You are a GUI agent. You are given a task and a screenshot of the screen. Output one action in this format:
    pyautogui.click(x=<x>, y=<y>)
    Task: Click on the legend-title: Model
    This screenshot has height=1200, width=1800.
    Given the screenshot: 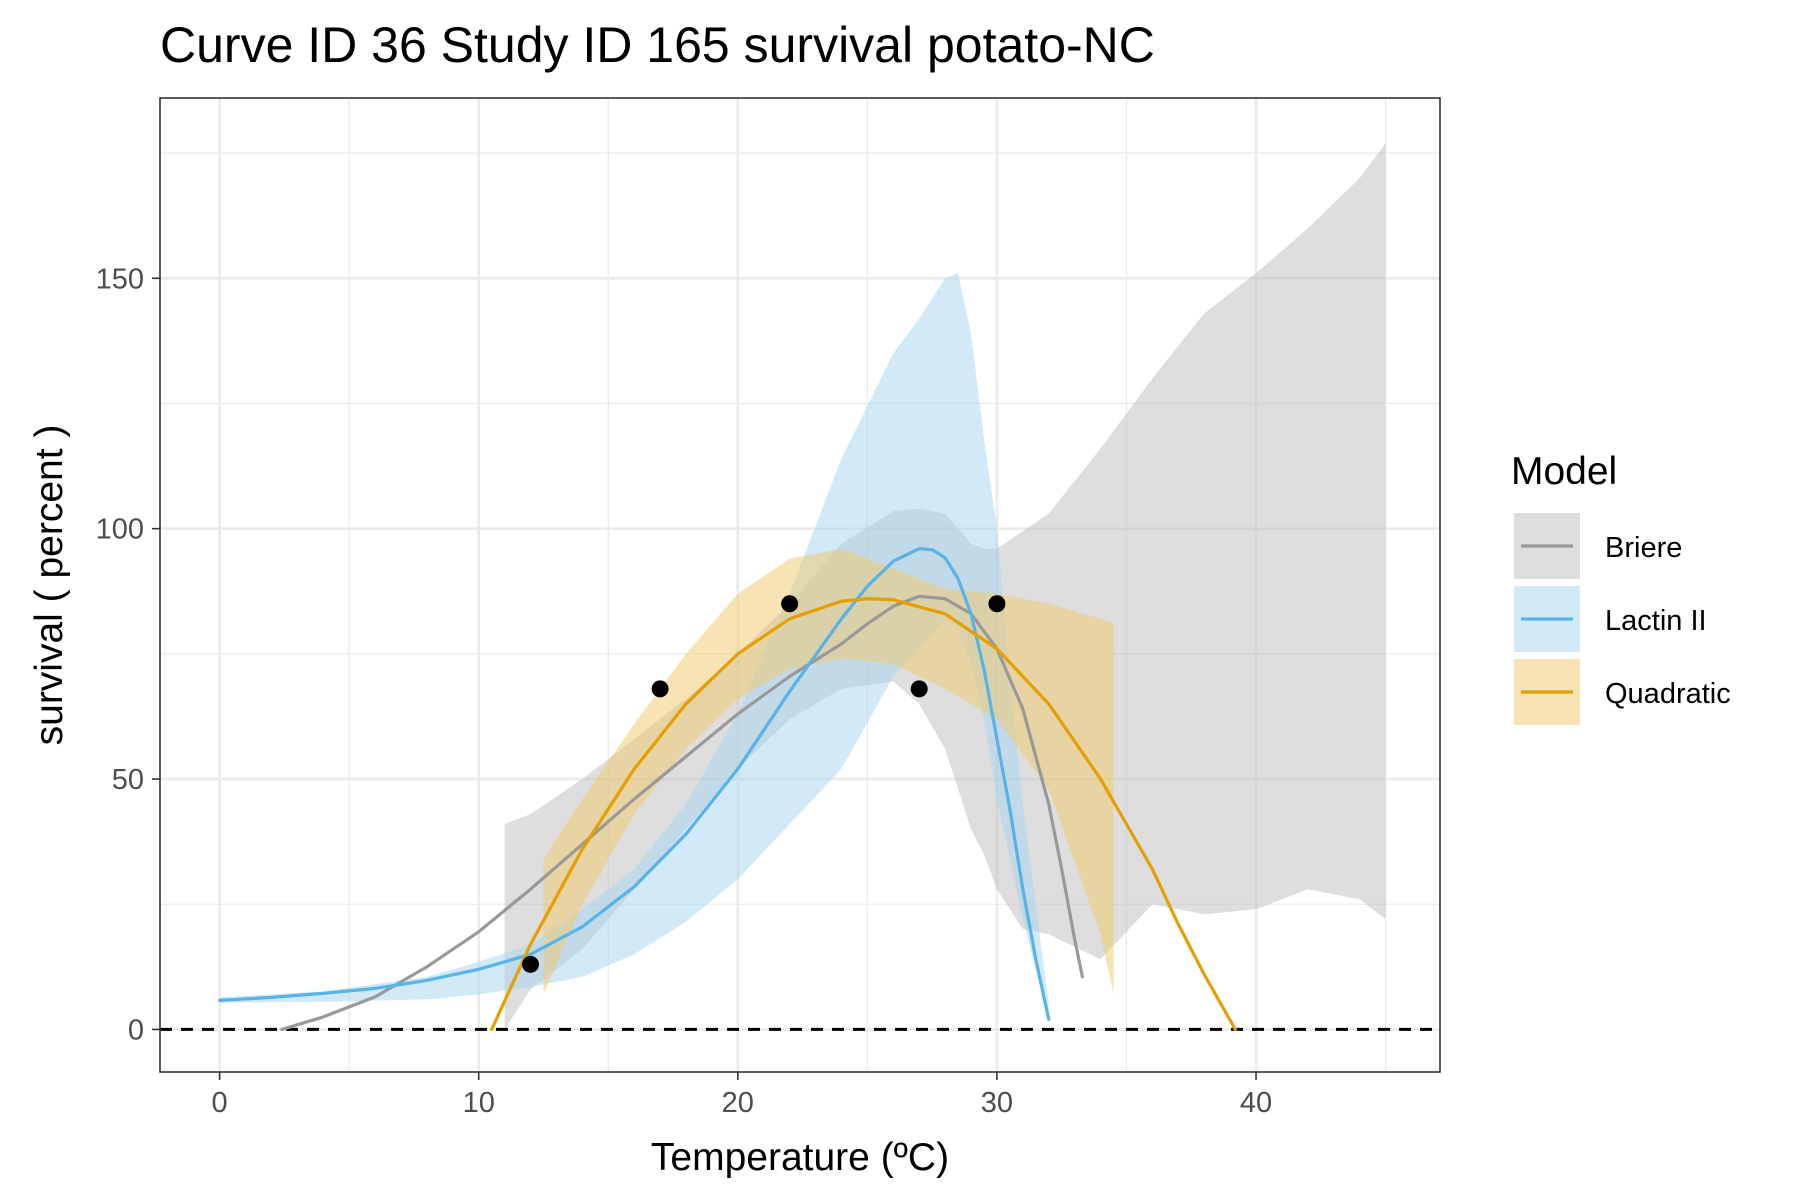 What is the action you would take?
    pyautogui.click(x=1564, y=471)
    